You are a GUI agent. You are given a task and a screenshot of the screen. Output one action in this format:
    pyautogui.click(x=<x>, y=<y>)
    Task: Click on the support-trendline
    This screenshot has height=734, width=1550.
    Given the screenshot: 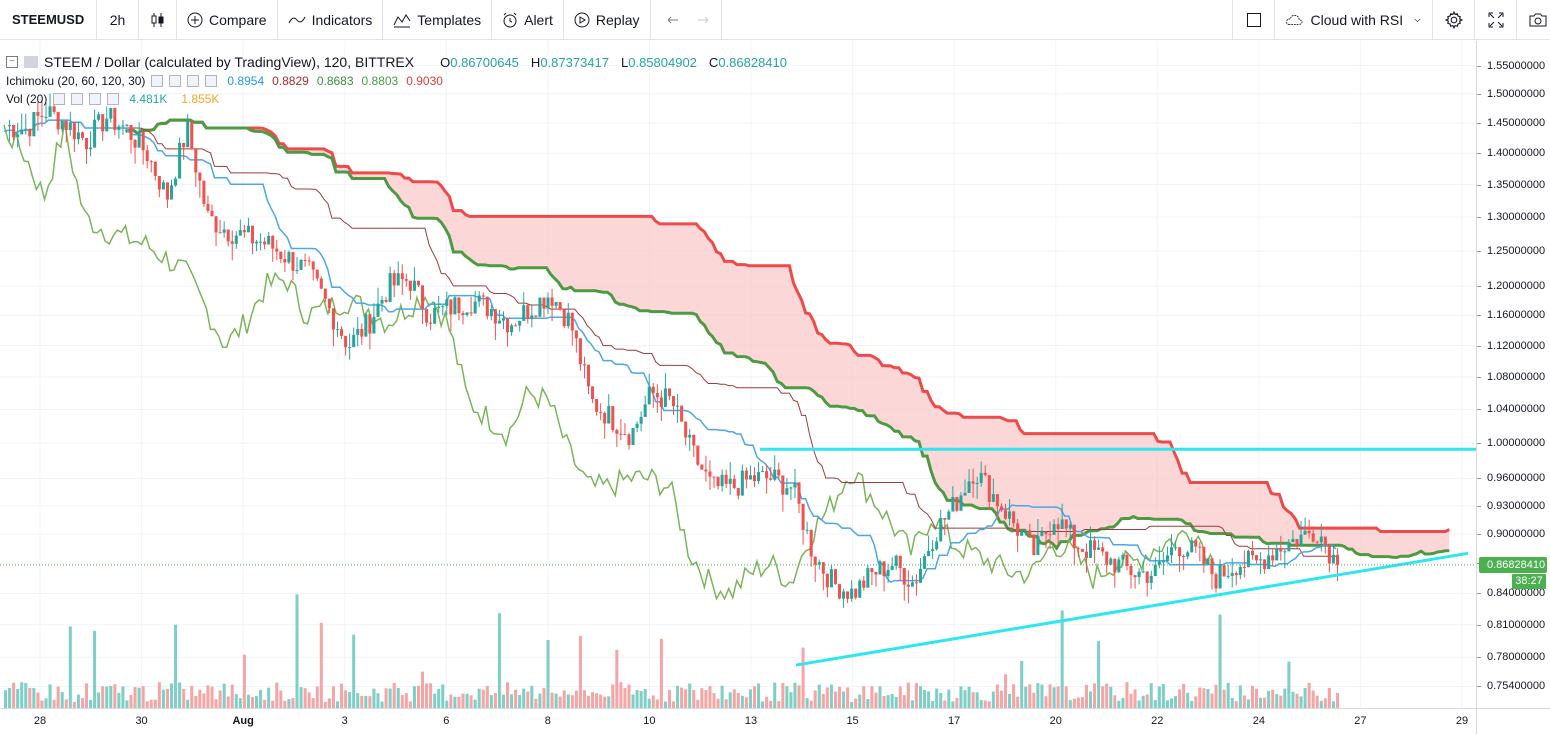 What is the action you would take?
    pyautogui.click(x=1132, y=609)
    